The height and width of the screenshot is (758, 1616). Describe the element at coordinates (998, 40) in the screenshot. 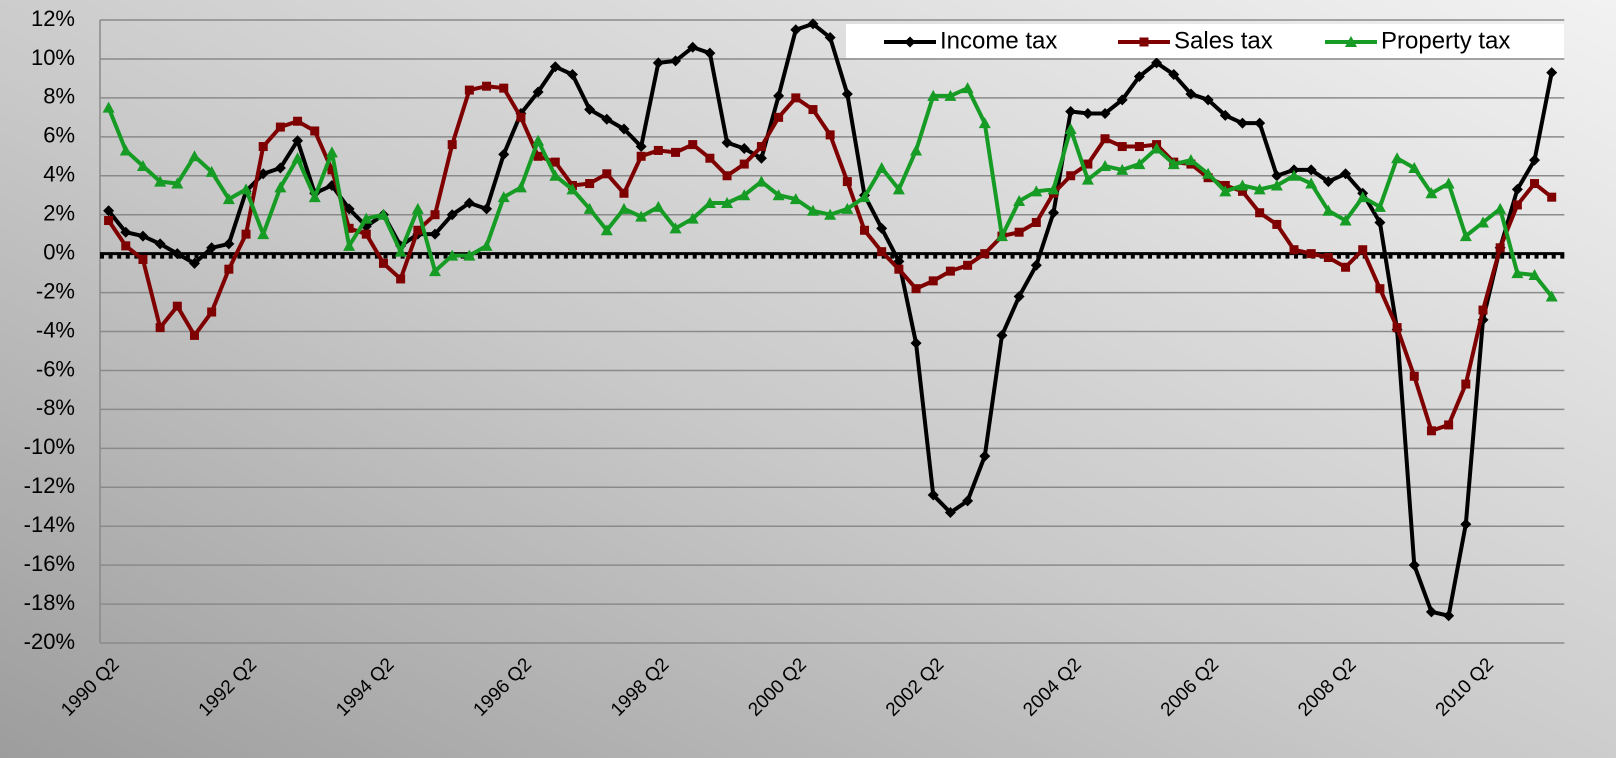

I see `legend-label: Income tax` at that location.